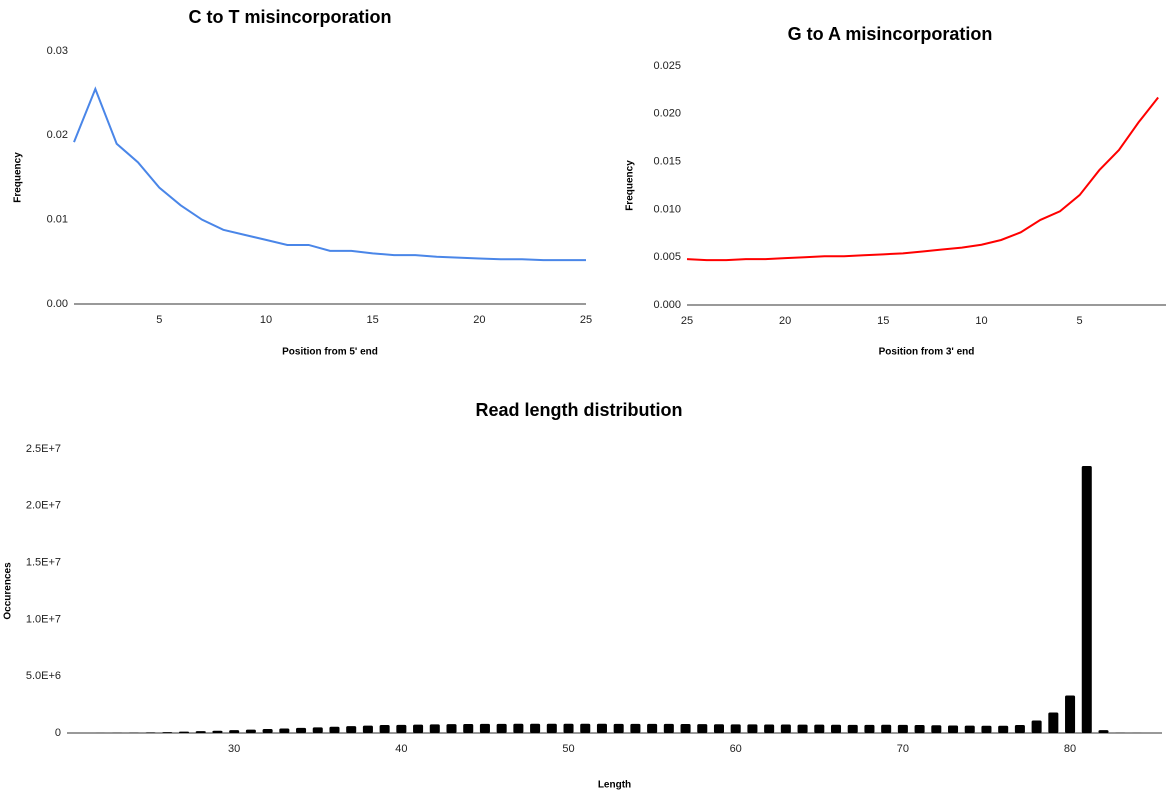 This screenshot has height=796, width=1167. I want to click on x-tick-label: 30, so click(234, 749).